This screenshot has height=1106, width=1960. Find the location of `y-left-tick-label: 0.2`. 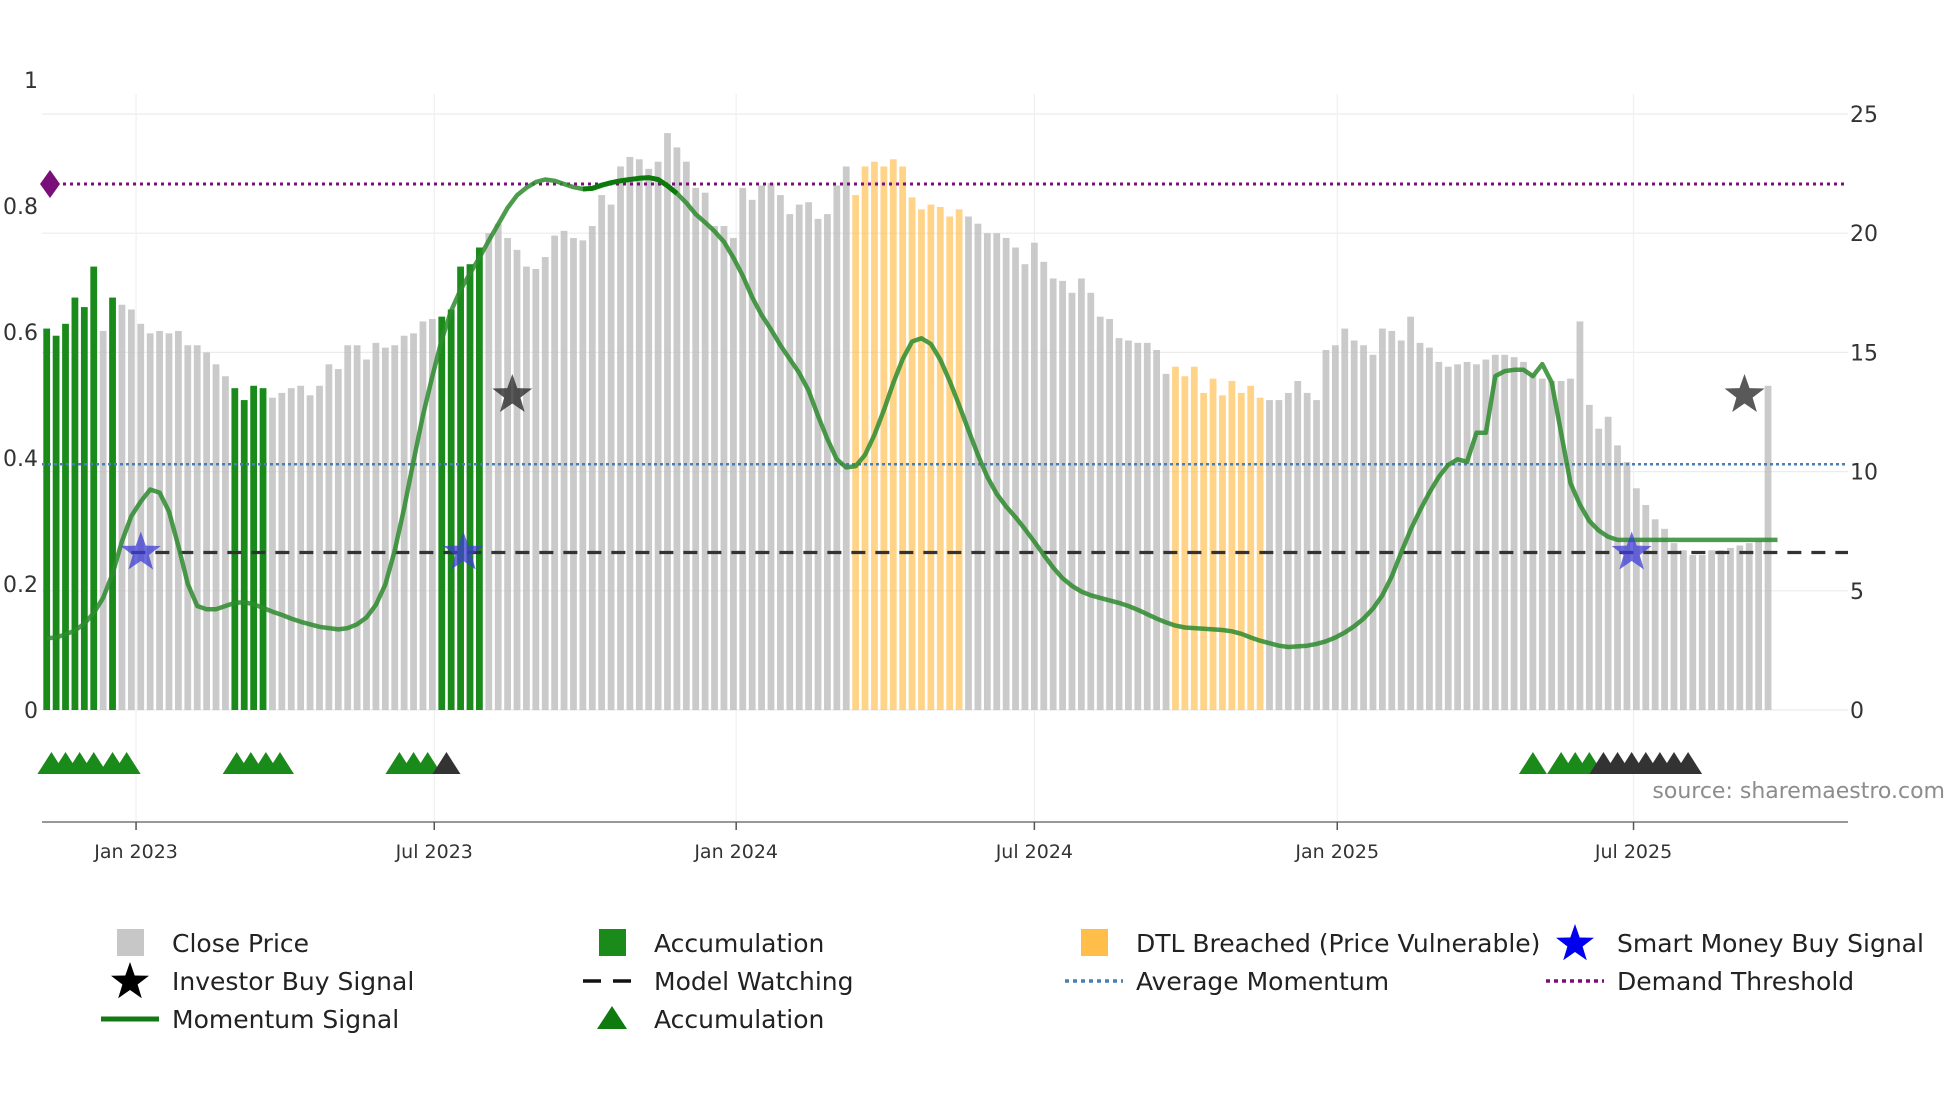

y-left-tick-label: 0.2 is located at coordinates (20, 585).